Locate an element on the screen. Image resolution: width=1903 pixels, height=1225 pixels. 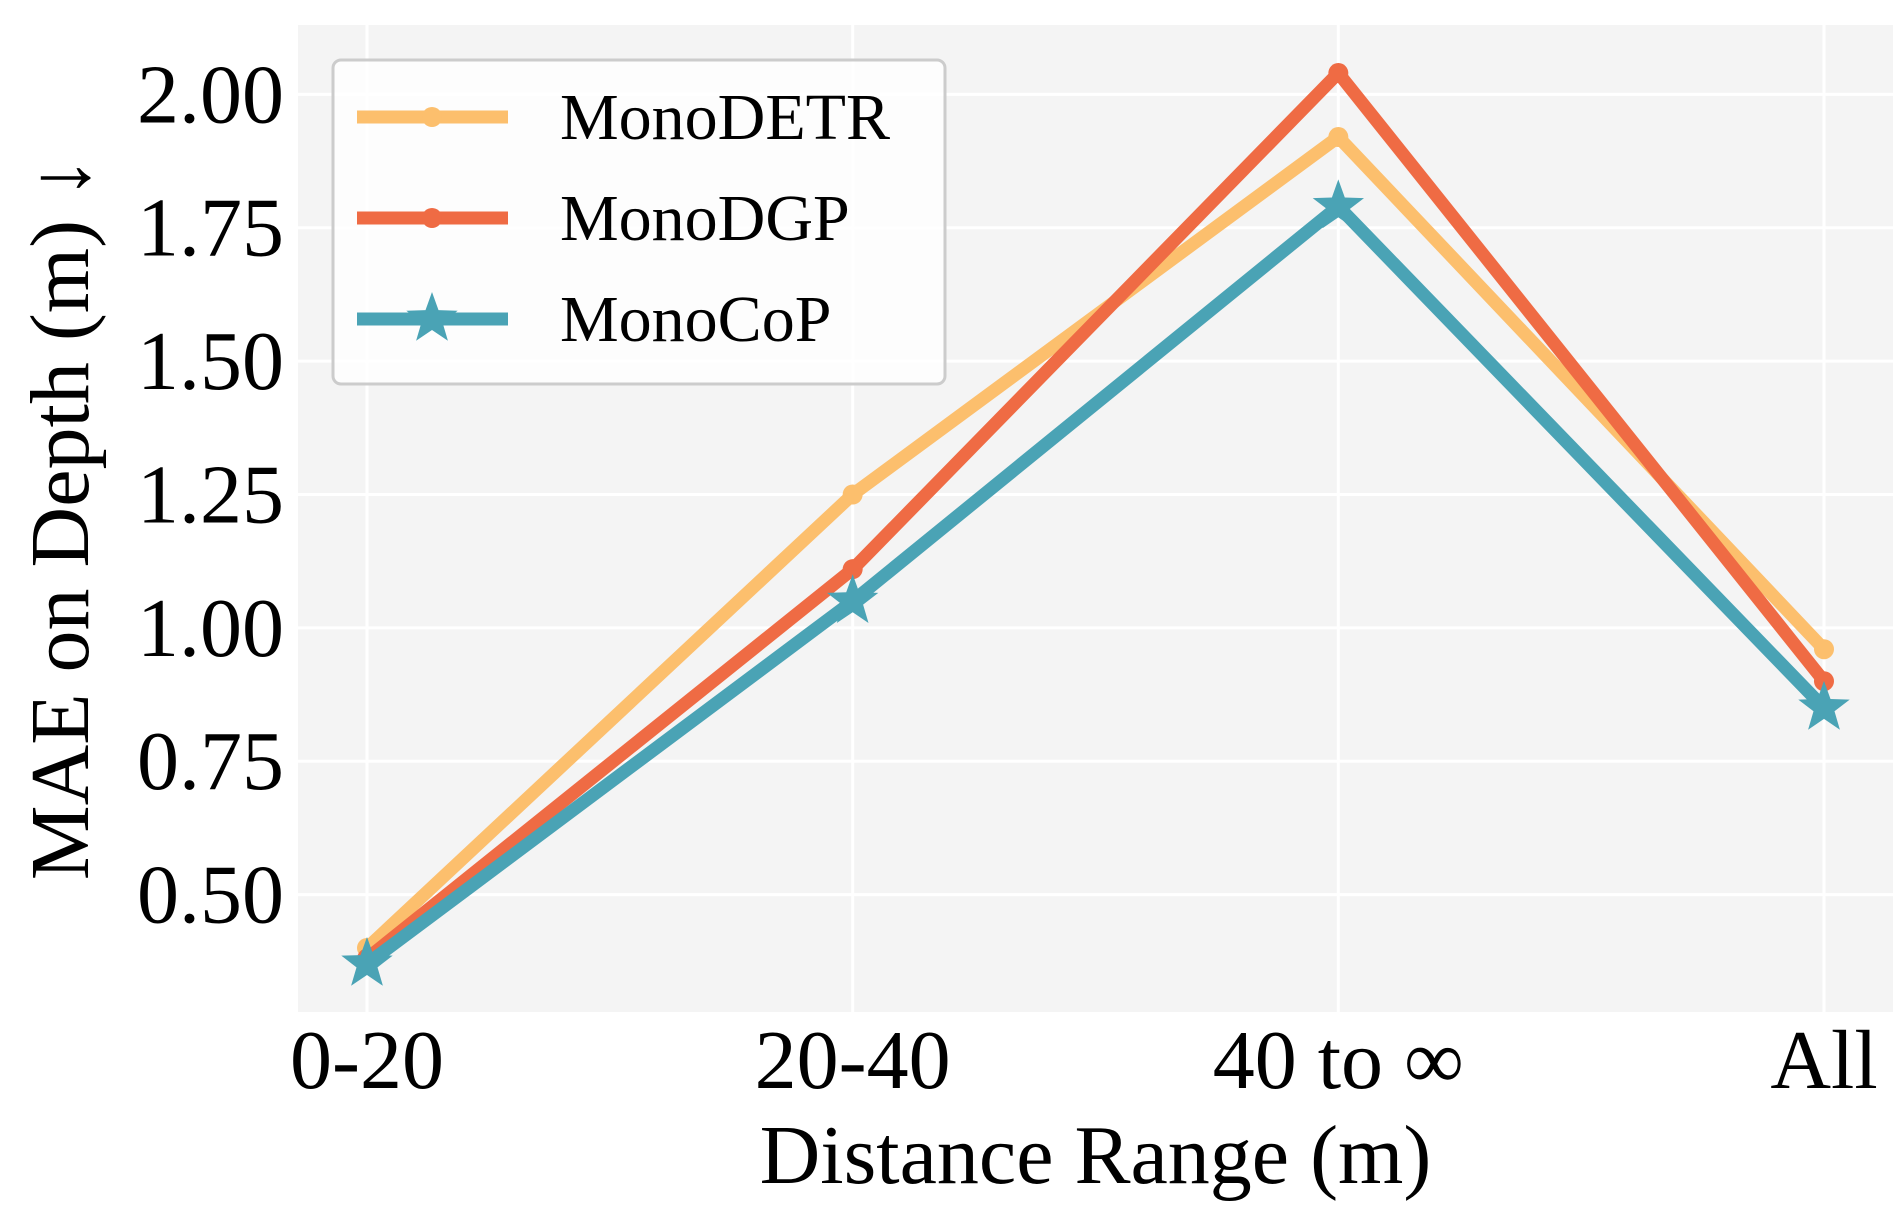
x-axis-title: Distance Range (m) is located at coordinates (1096, 1155).